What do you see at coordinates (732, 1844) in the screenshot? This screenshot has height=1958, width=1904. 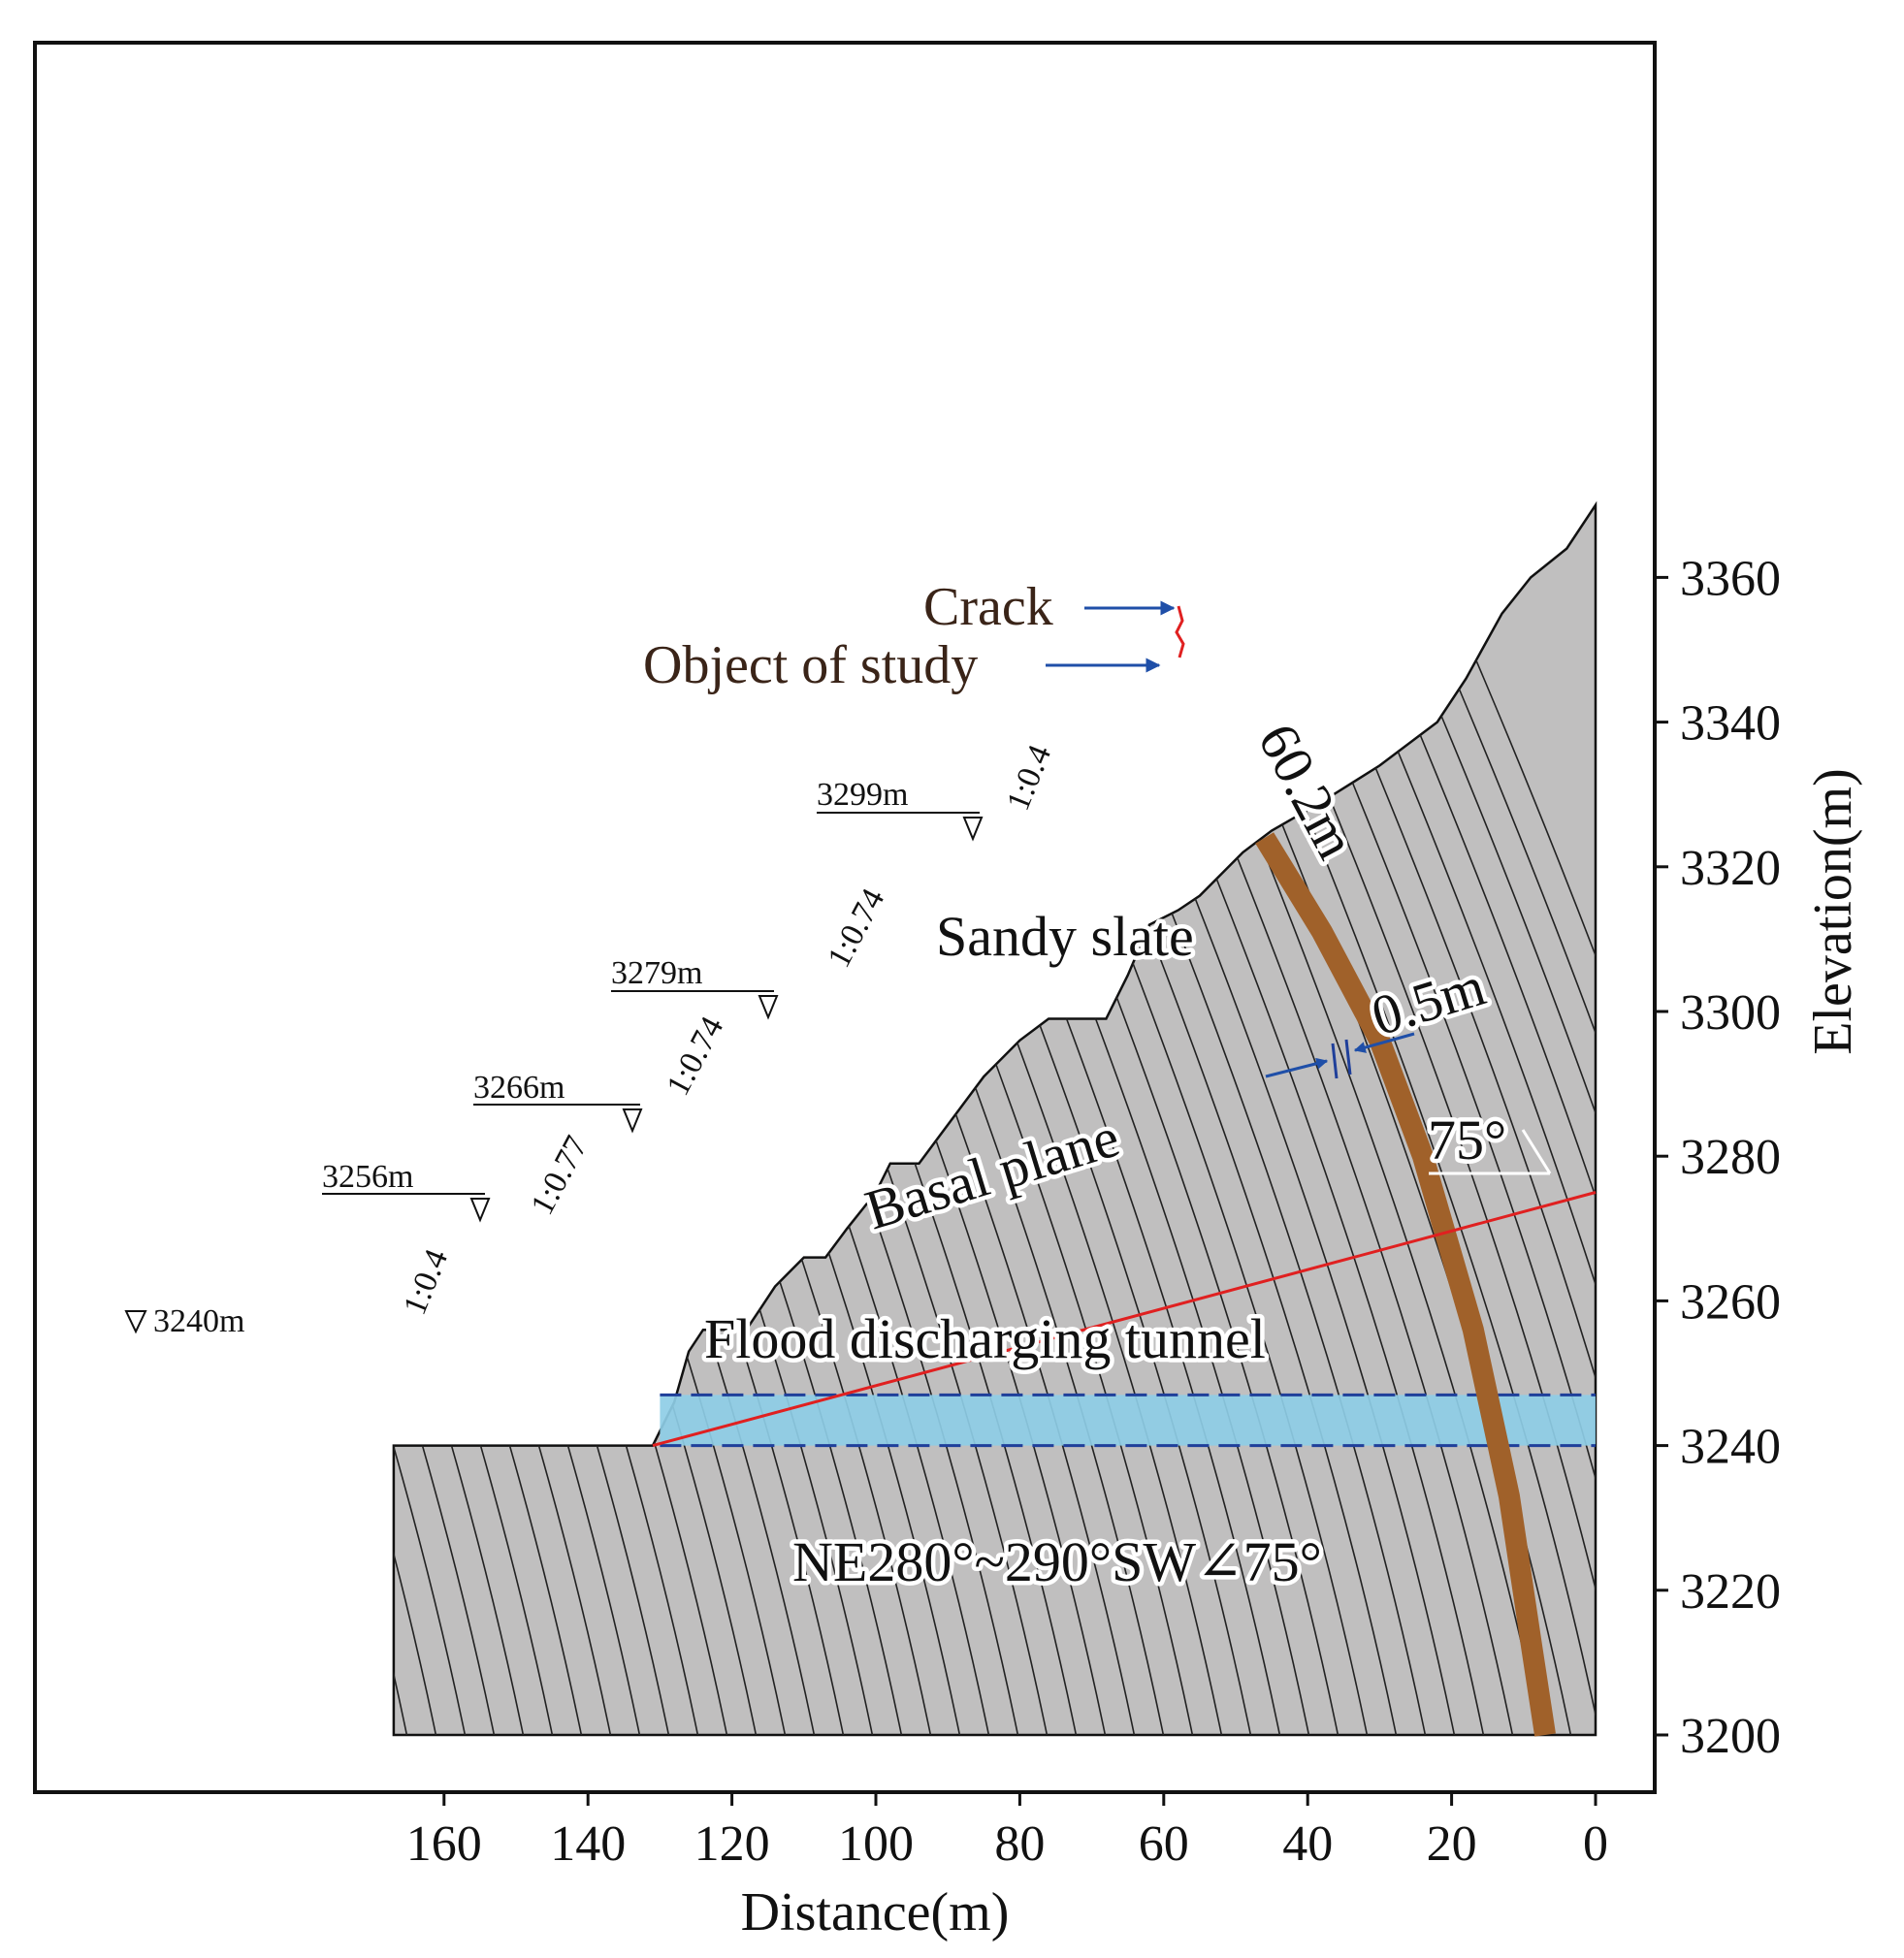 I see `x-tick-label: 120` at bounding box center [732, 1844].